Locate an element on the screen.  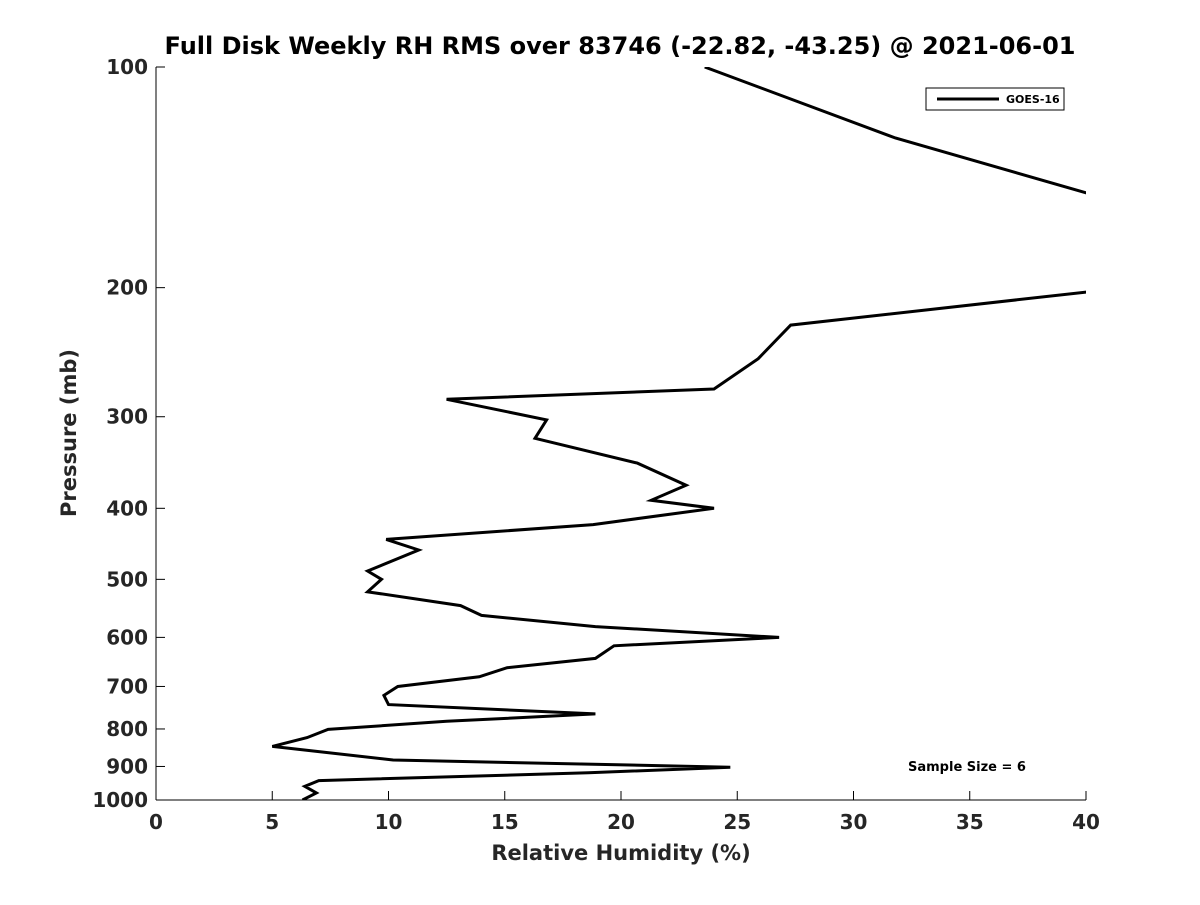
x-tick-label: 40 is located at coordinates (1086, 822).